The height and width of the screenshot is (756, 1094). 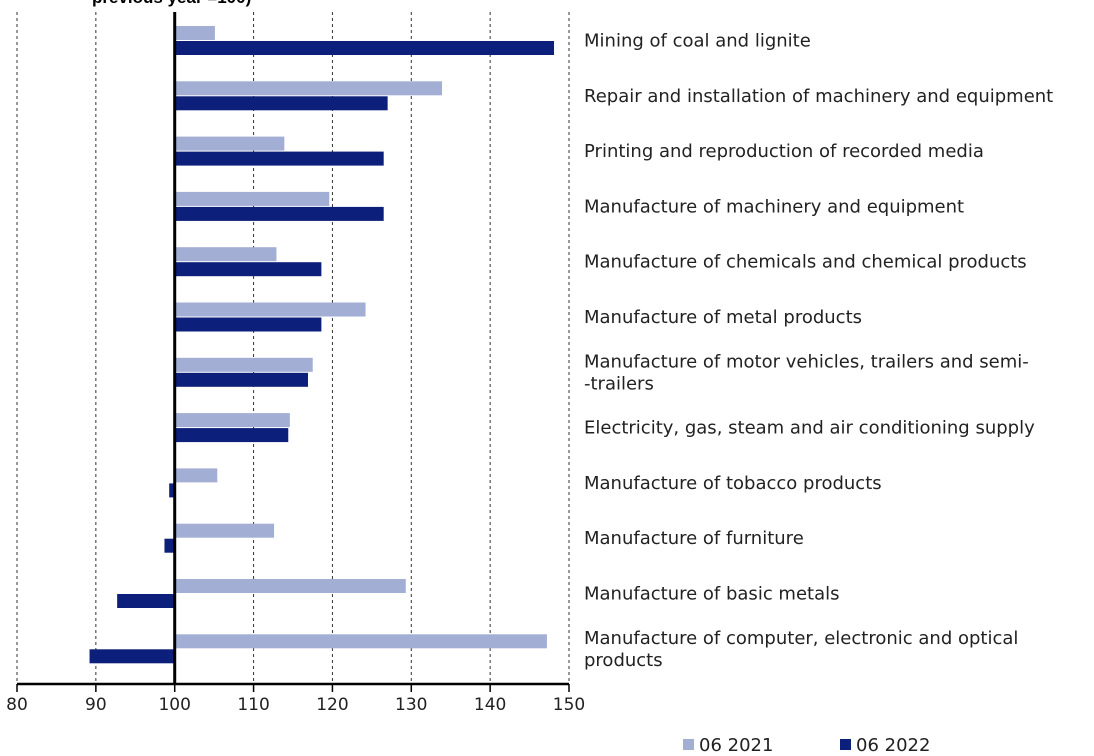 What do you see at coordinates (253, 705) in the screenshot?
I see `x-tick-label: 110` at bounding box center [253, 705].